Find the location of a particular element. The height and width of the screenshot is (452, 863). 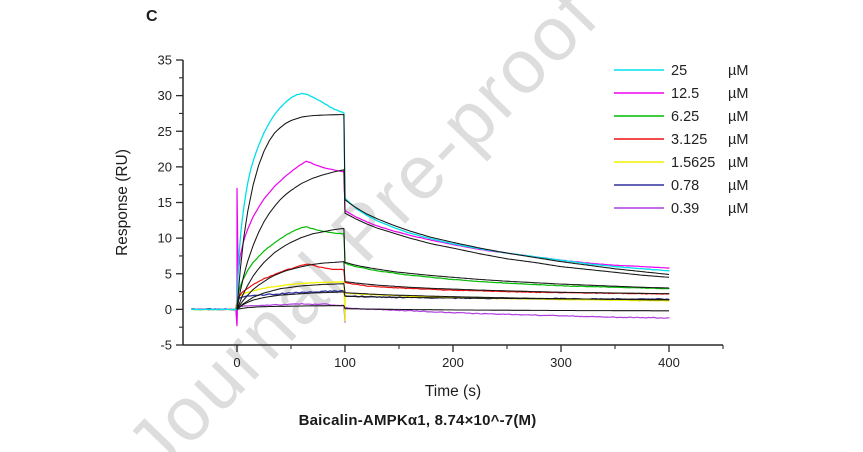

y-tick-label: 5 is located at coordinates (168, 273).